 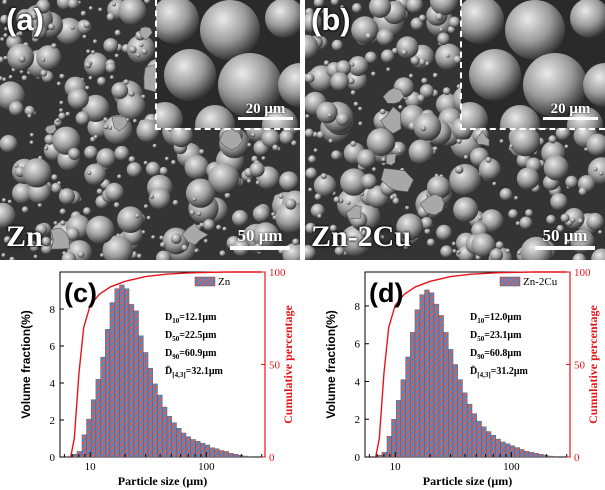 I want to click on stat-line: D90=60.8μm, so click(x=496, y=354).